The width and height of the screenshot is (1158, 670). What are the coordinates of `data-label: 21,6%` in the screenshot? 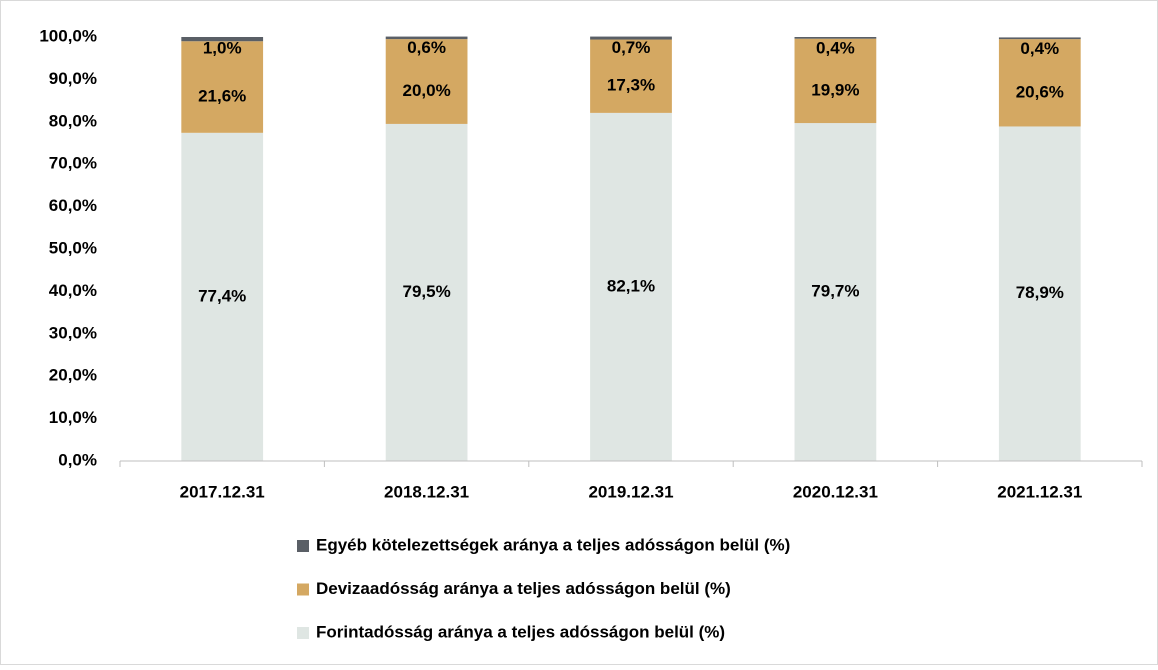 It's located at (222, 96).